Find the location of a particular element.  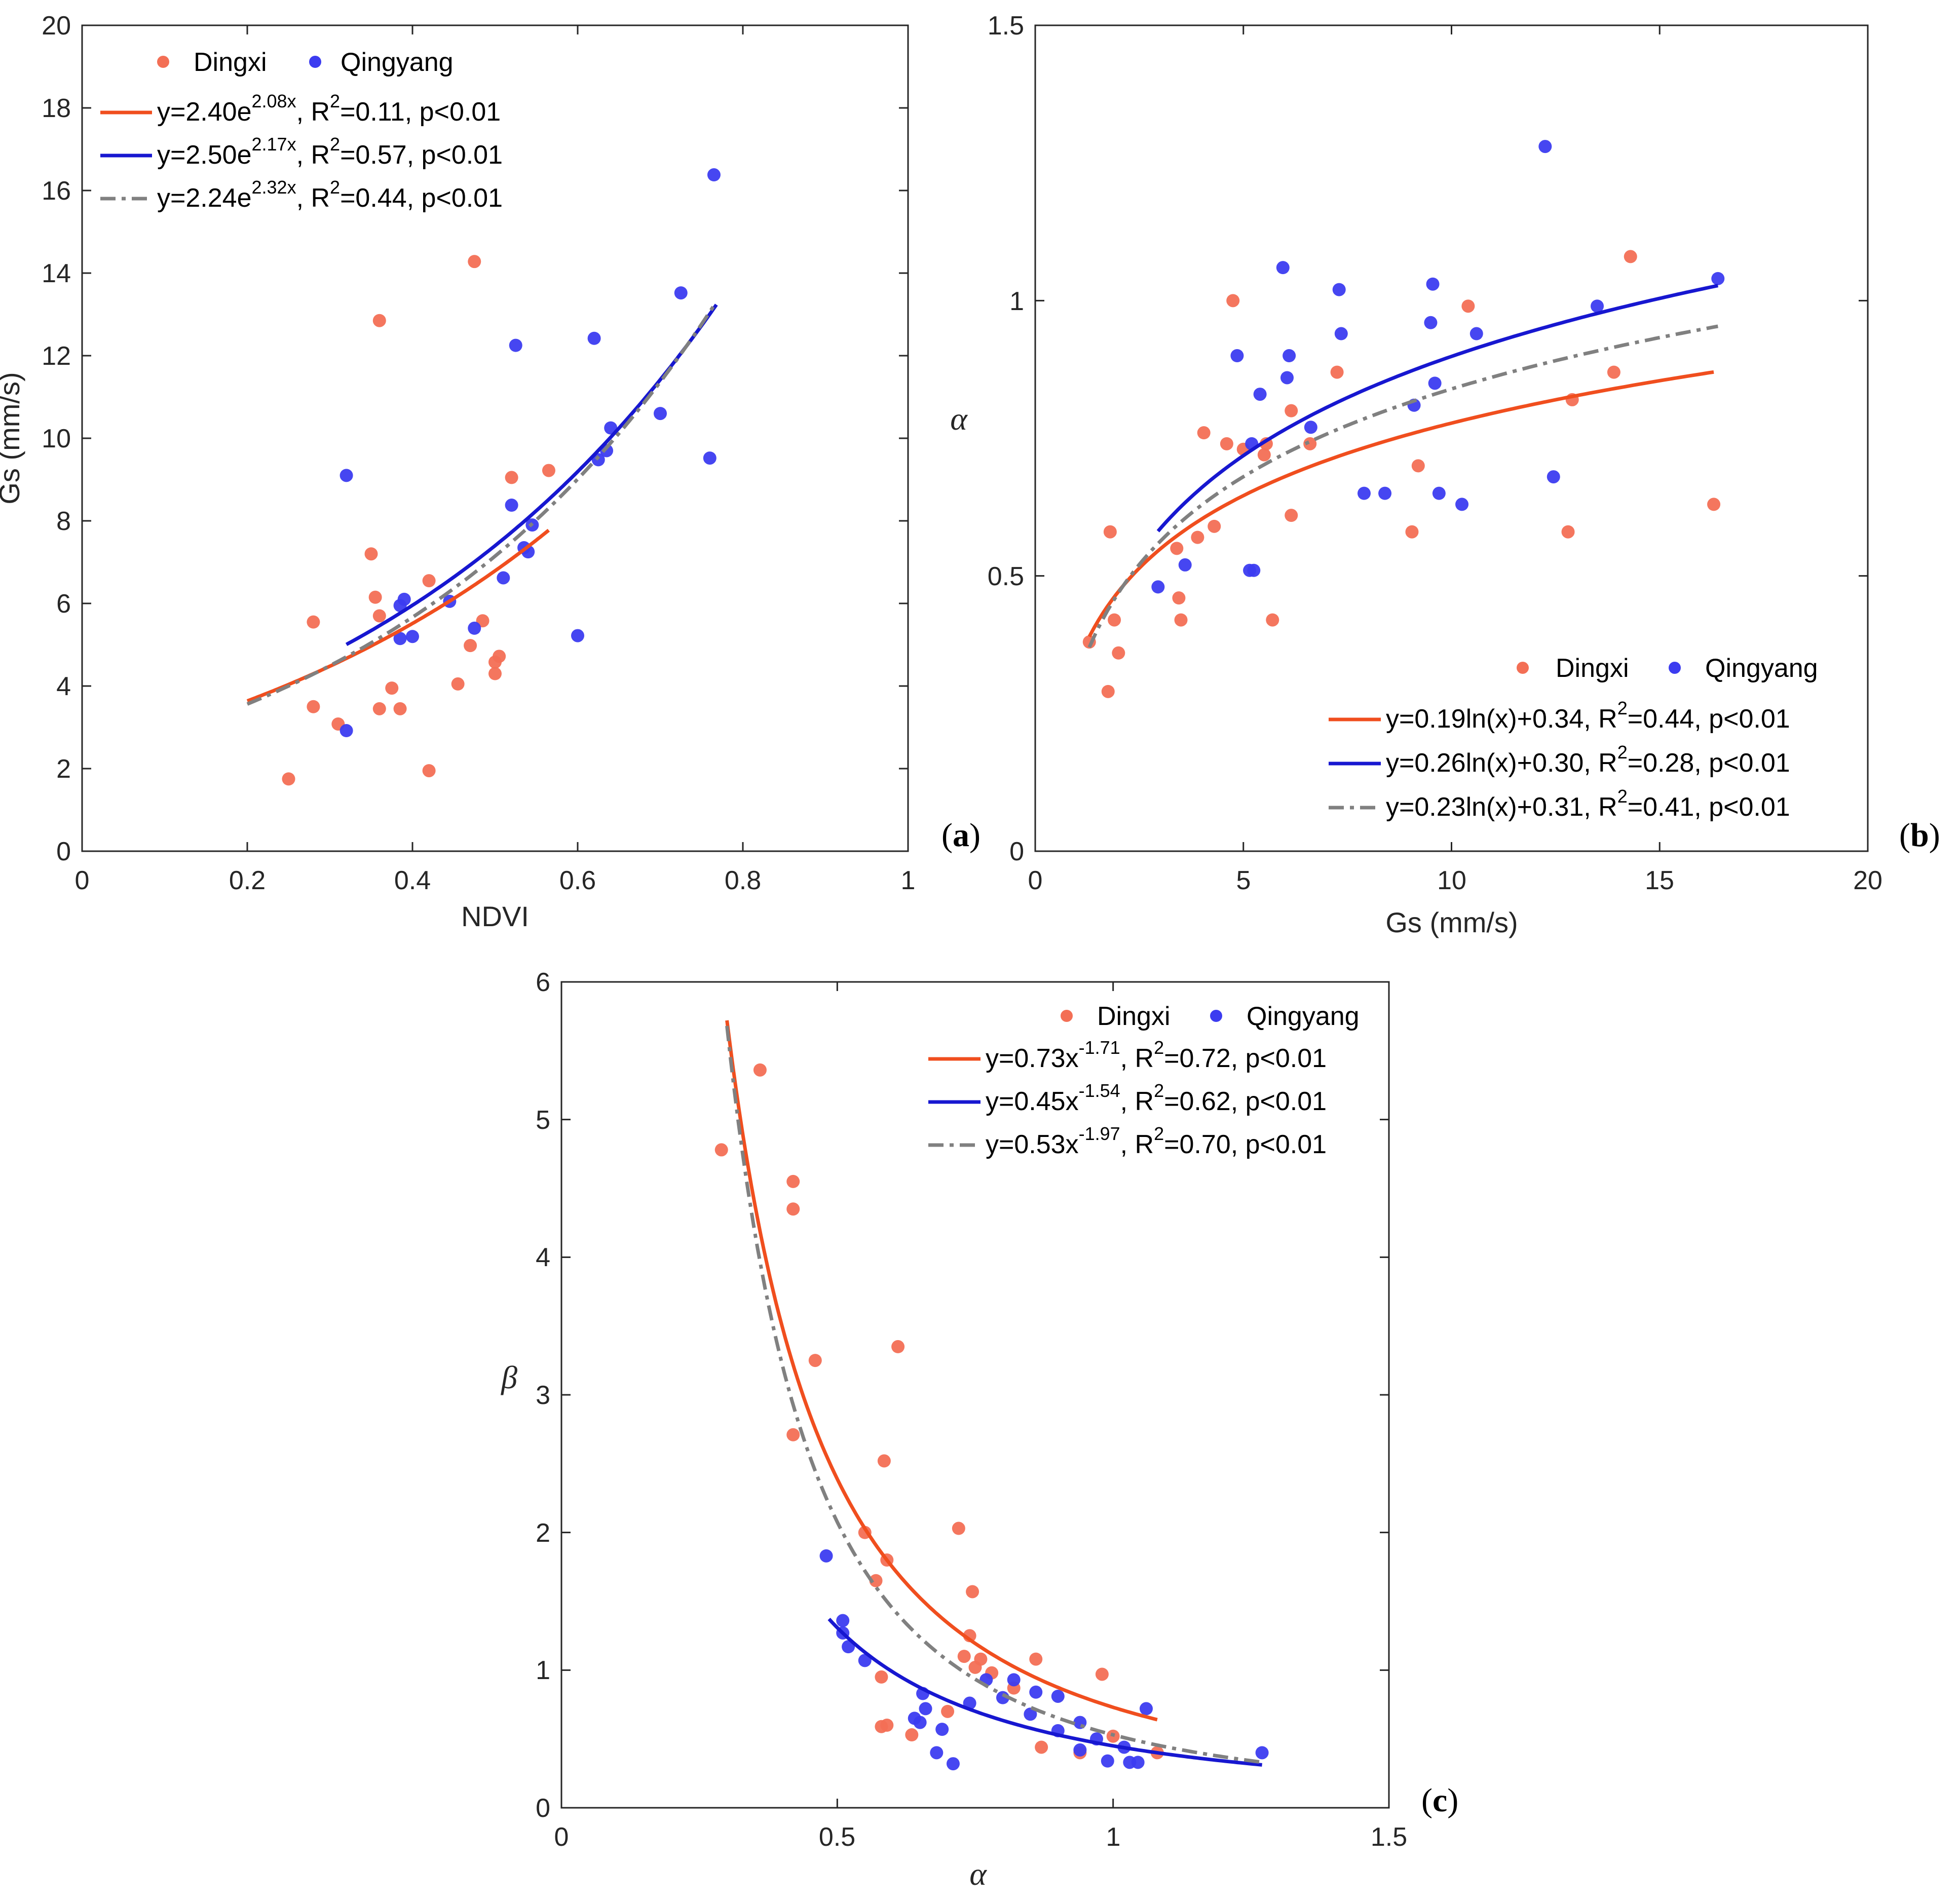

y-tick-label: 16 is located at coordinates (56, 191).